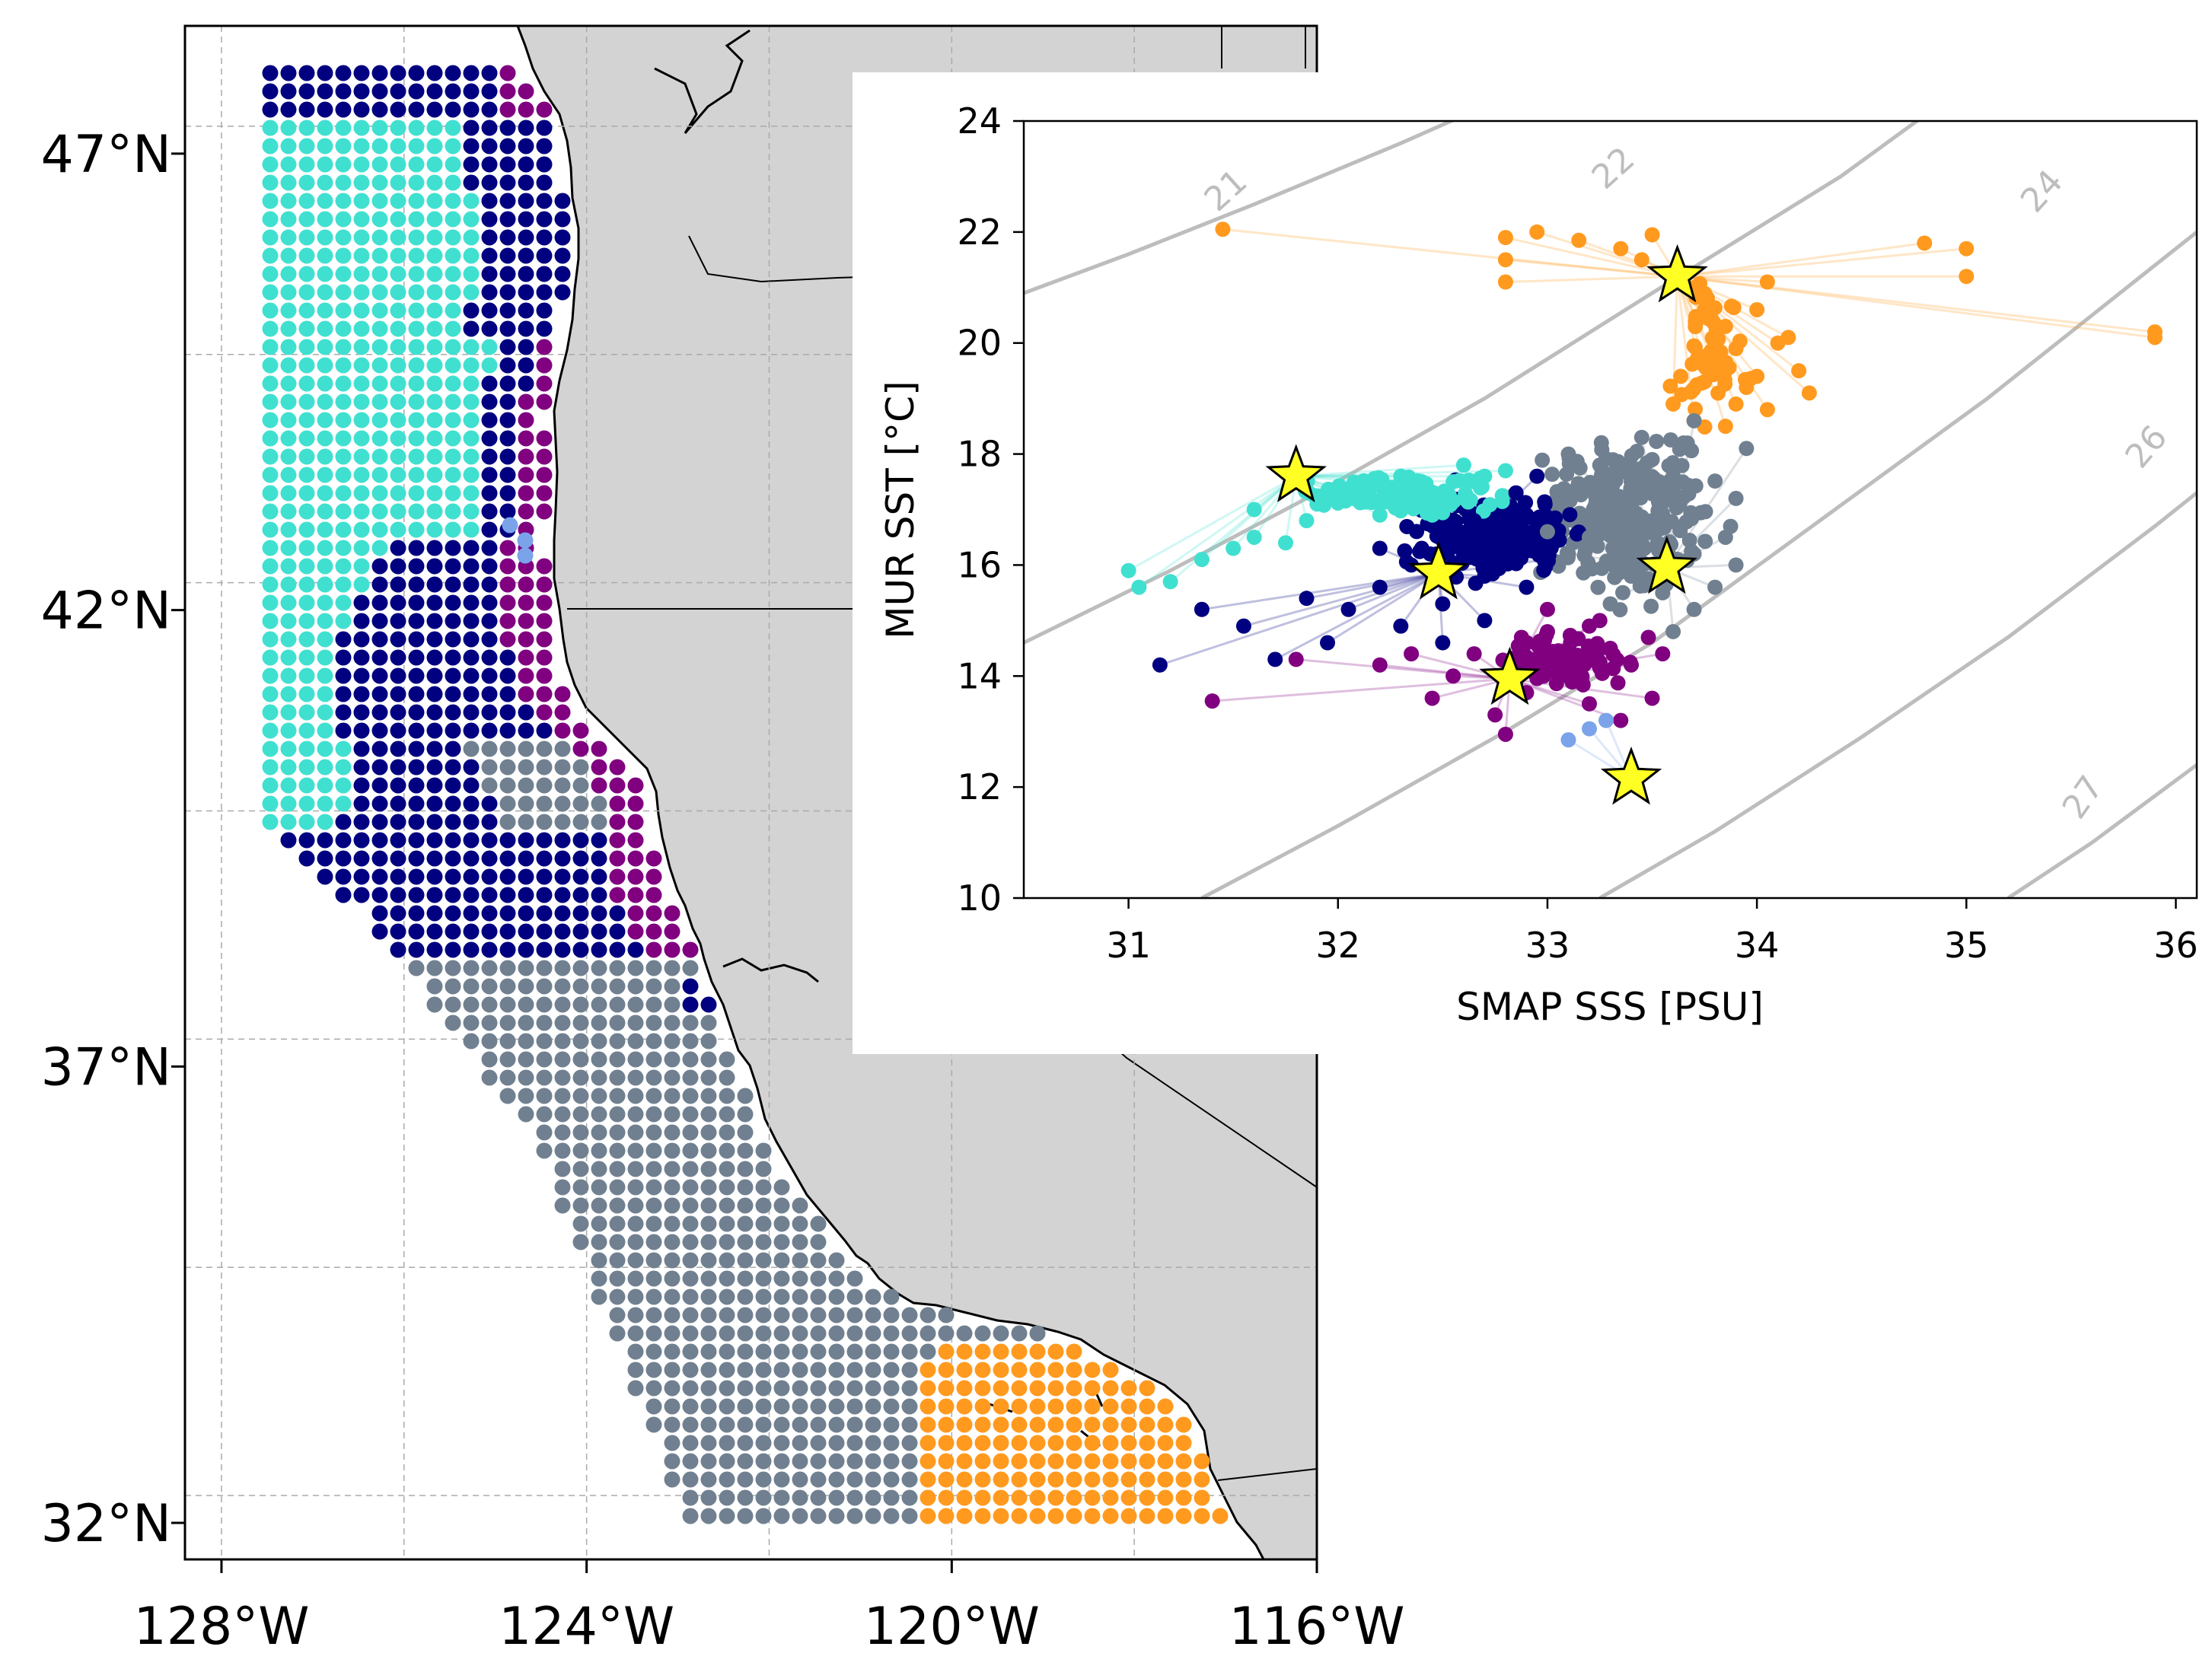  Describe the element at coordinates (979, 121) in the screenshot. I see `inset-y-tick-label: 24` at that location.